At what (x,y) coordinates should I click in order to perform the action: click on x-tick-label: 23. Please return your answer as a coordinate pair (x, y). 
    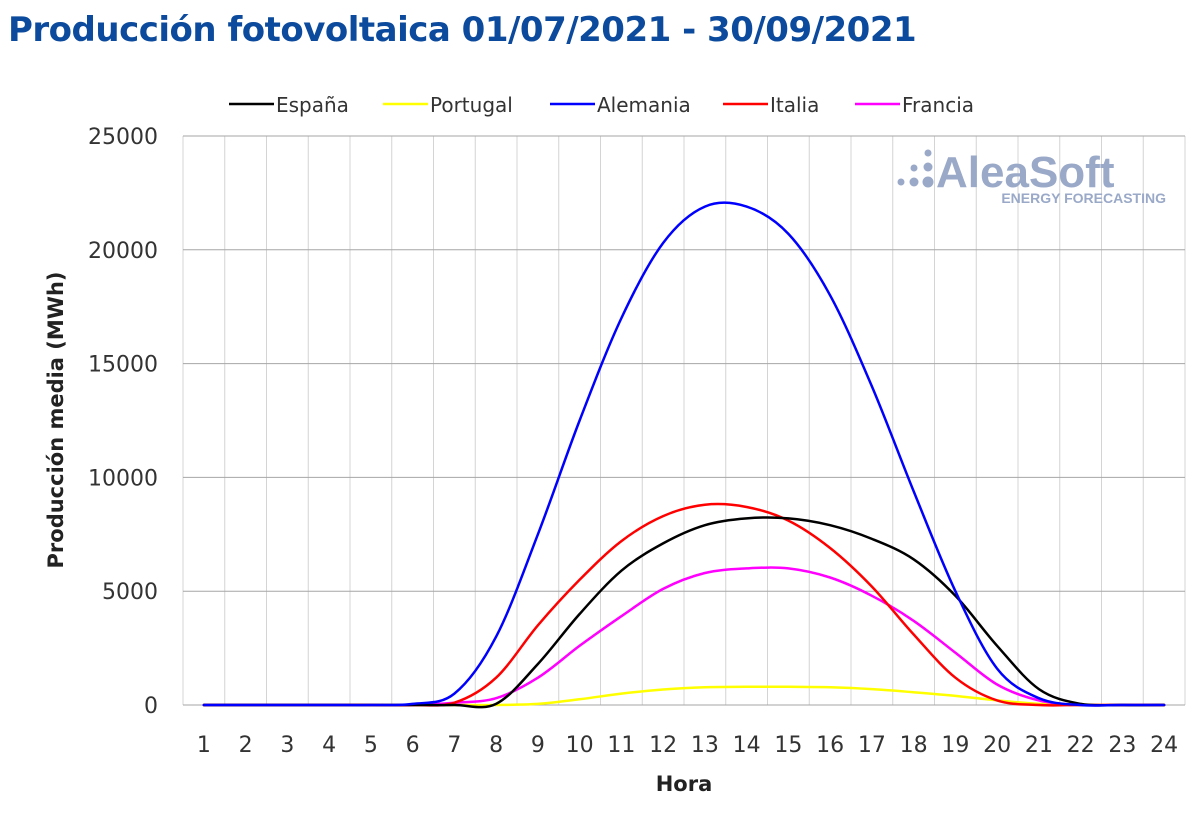
    Looking at the image, I should click on (1122, 745).